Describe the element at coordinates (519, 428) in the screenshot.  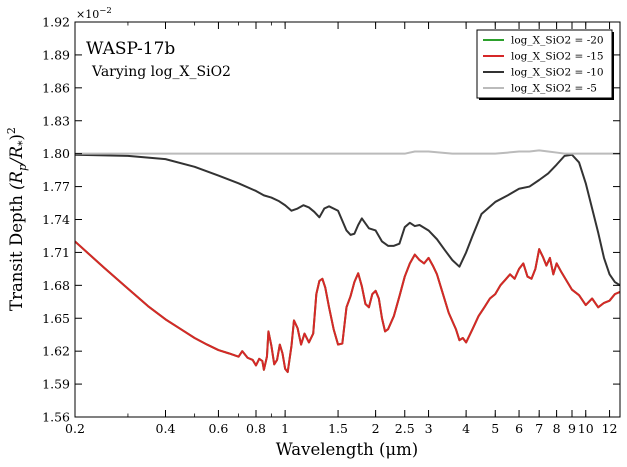
I see `x-tick-label: 6` at that location.